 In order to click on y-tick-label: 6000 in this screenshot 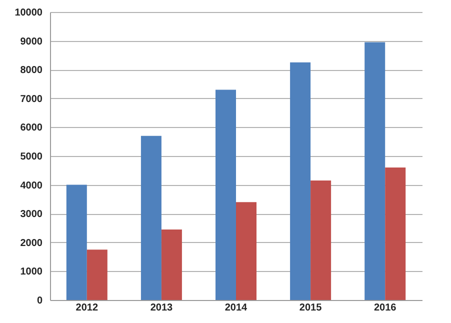, I will do `click(31, 128)`.